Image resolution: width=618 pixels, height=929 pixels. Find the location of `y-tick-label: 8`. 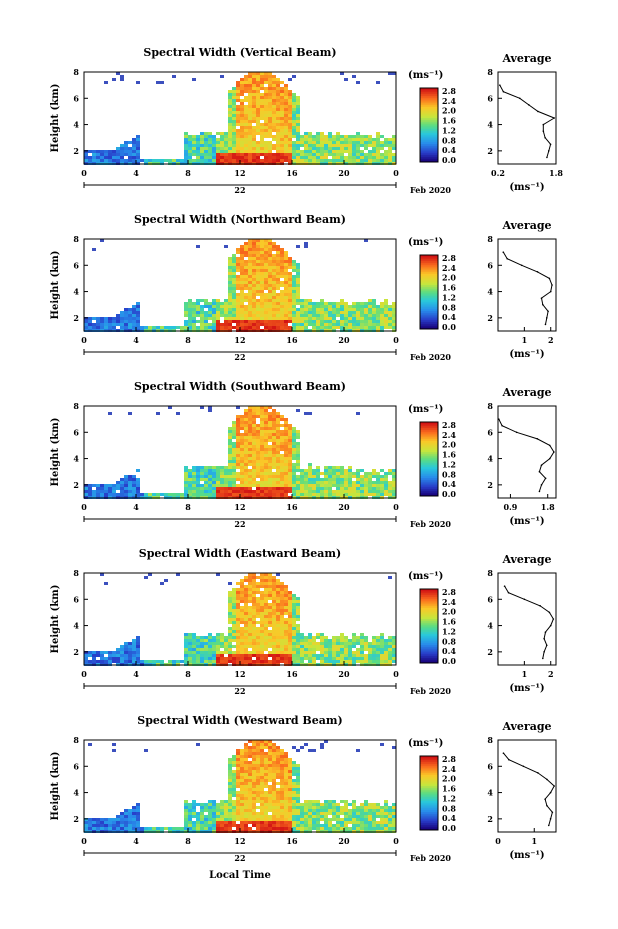

y-tick-label: 8 is located at coordinates (76, 239).